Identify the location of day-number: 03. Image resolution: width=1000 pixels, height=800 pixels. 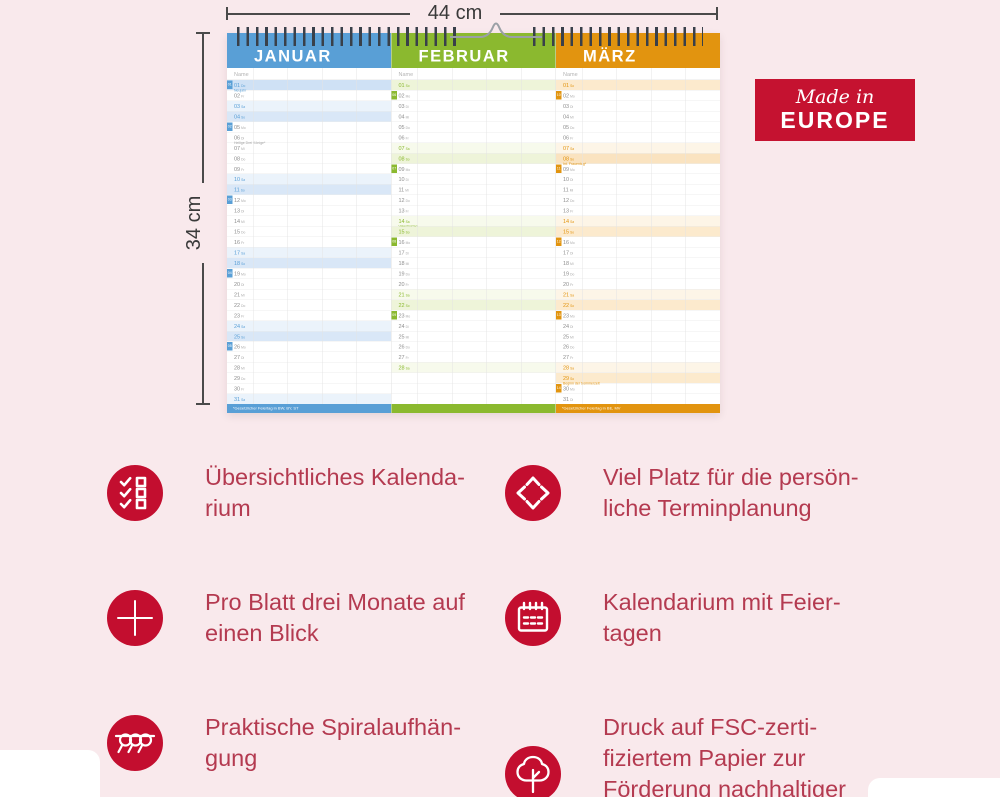
(237, 106).